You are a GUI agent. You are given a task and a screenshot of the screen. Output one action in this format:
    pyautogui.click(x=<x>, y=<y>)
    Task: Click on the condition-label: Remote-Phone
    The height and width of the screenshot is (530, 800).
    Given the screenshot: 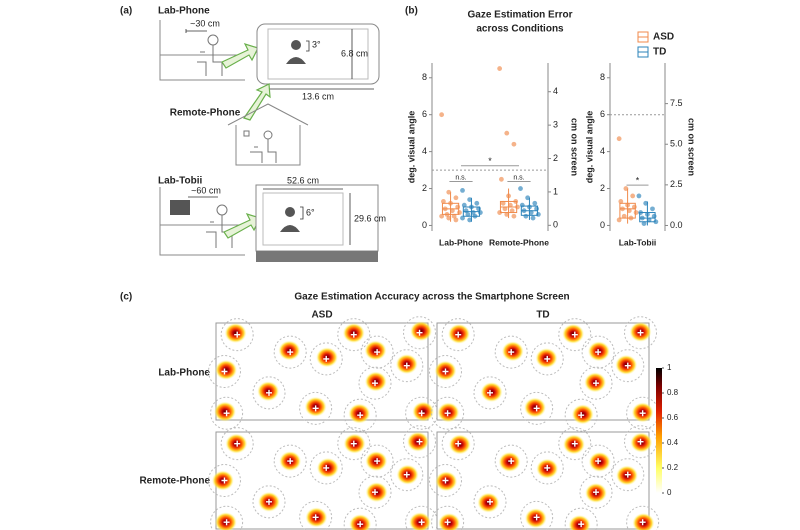 What is the action you would take?
    pyautogui.click(x=205, y=113)
    